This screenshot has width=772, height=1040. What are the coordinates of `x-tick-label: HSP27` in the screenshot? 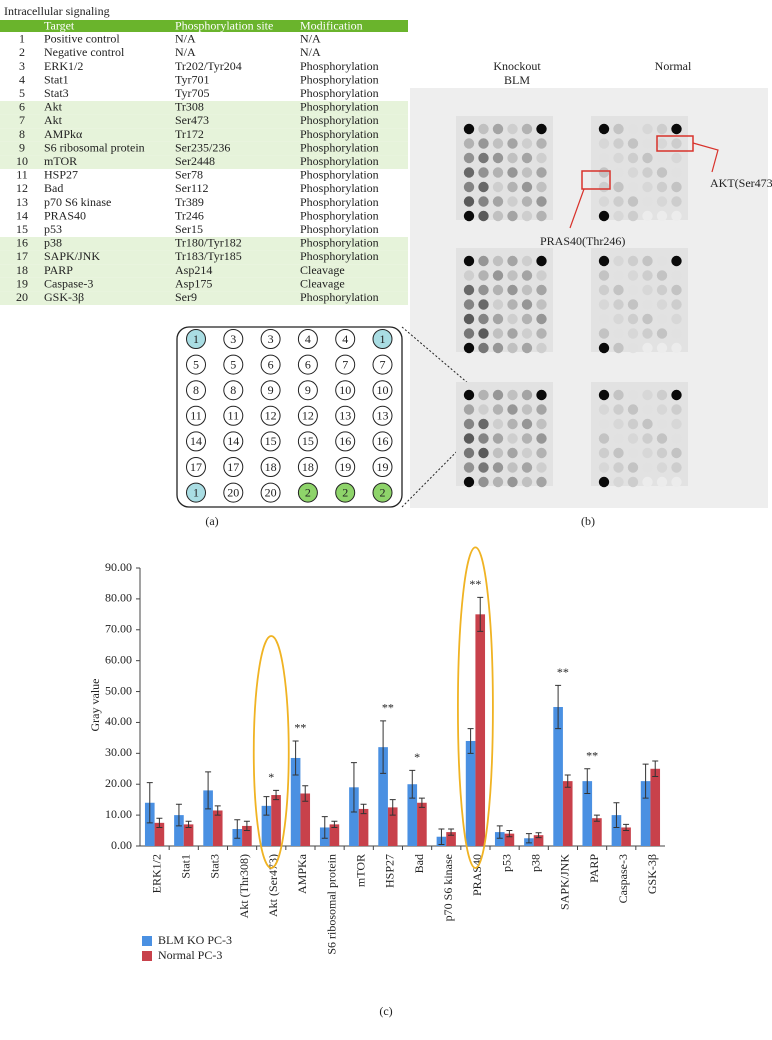 It's located at (390, 871).